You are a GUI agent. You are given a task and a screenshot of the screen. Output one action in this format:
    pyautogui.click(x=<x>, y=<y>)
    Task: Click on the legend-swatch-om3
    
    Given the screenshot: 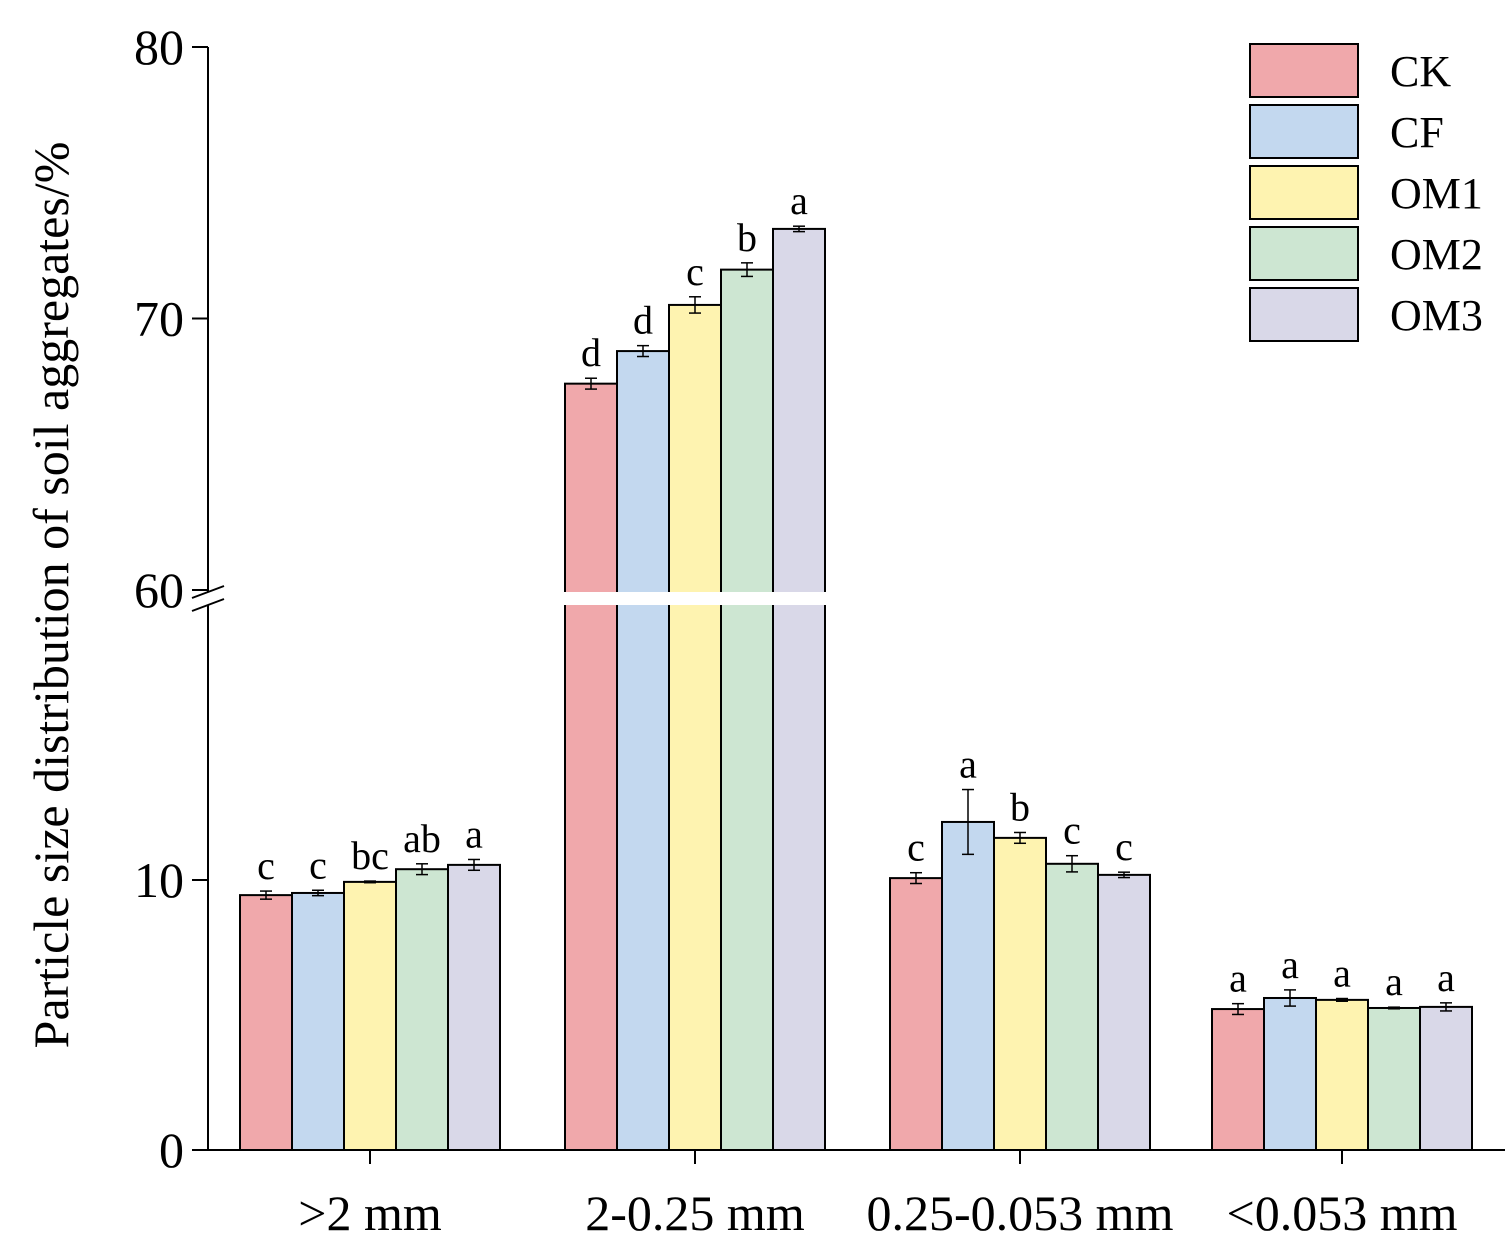 What is the action you would take?
    pyautogui.click(x=1304, y=314)
    